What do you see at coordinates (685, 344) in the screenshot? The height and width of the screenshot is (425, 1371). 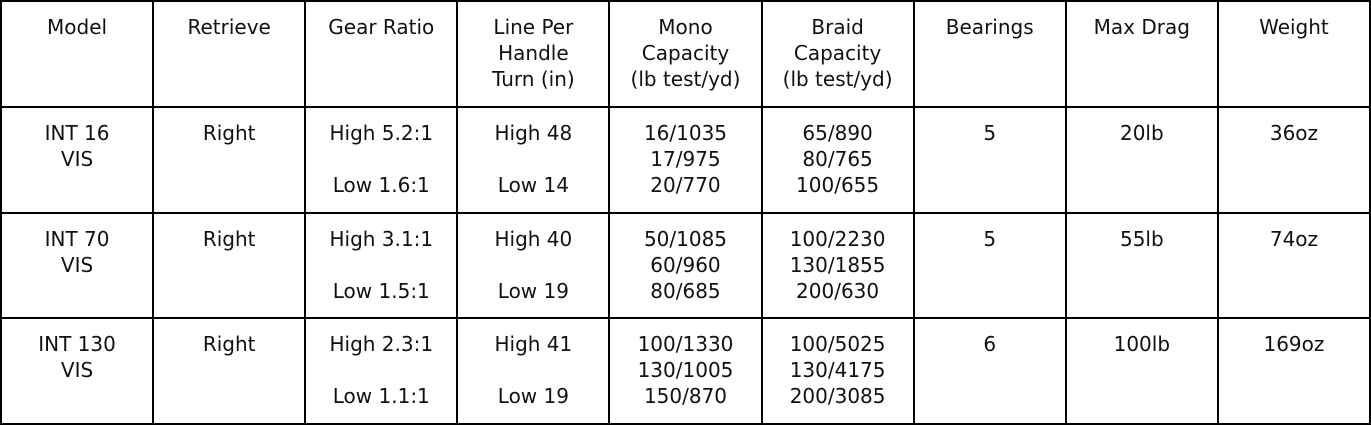 I see `cell-line: 100/1330` at bounding box center [685, 344].